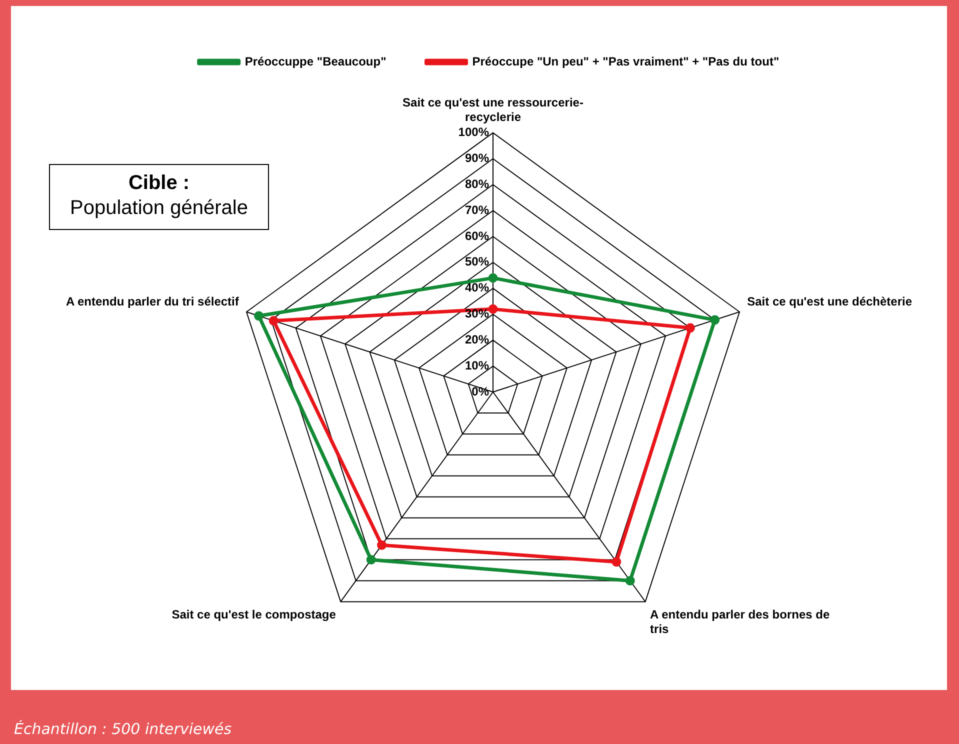  I want to click on spoke-label: Sait ce qu'est une déchèterie, so click(829, 301).